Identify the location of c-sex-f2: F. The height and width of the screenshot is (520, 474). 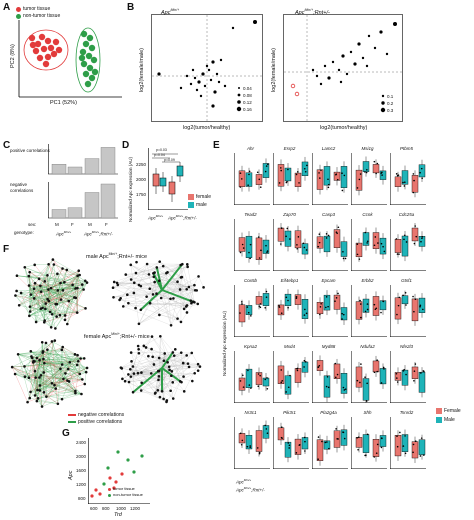
(106, 224).